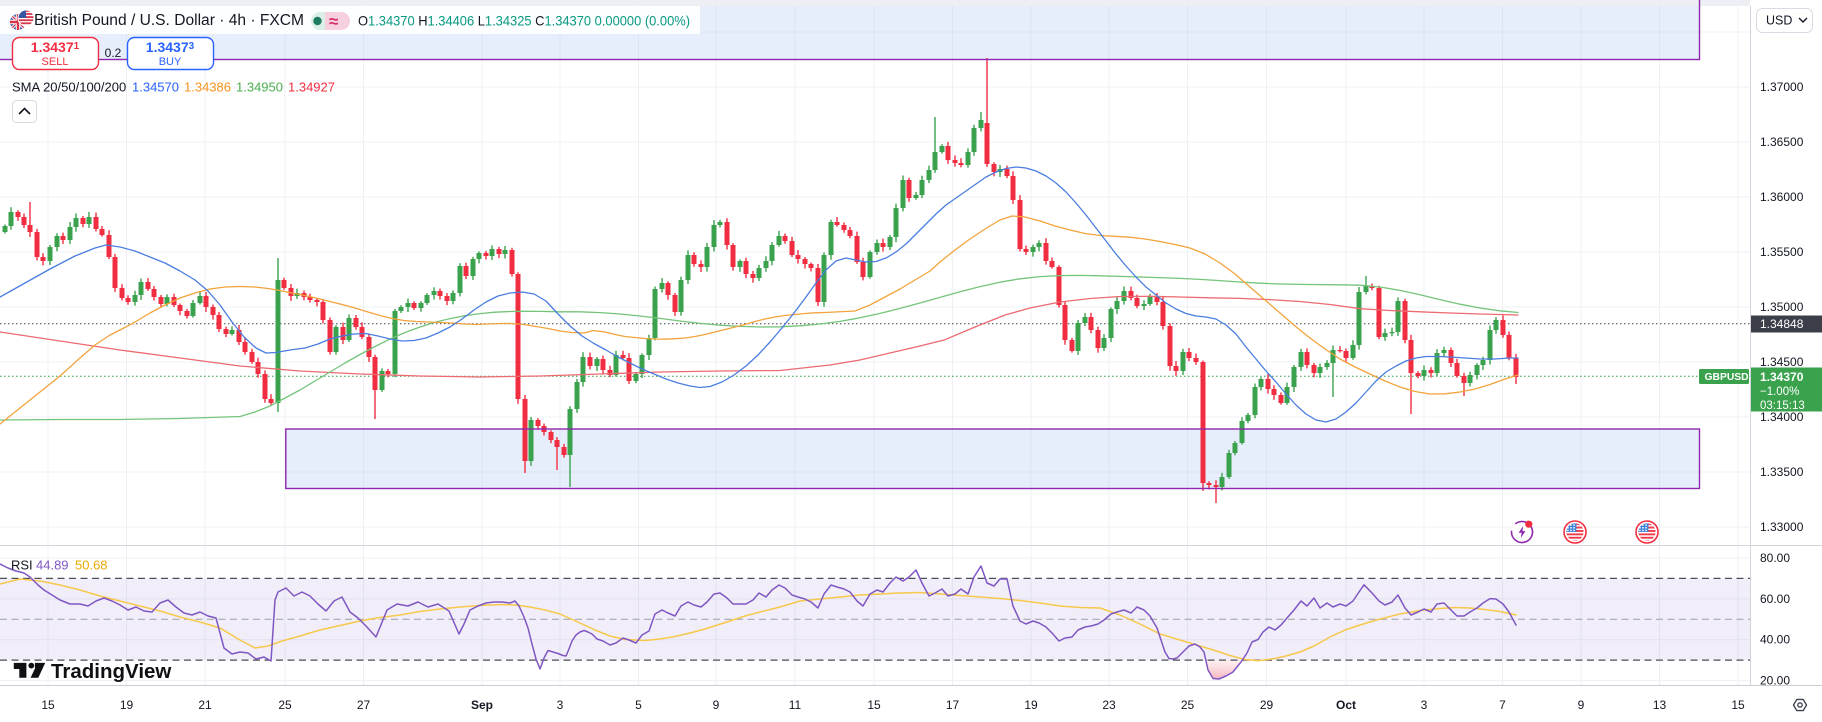 The height and width of the screenshot is (722, 1822). What do you see at coordinates (69, 87) in the screenshot?
I see `svg-text: SMA 20/50/100/200` at bounding box center [69, 87].